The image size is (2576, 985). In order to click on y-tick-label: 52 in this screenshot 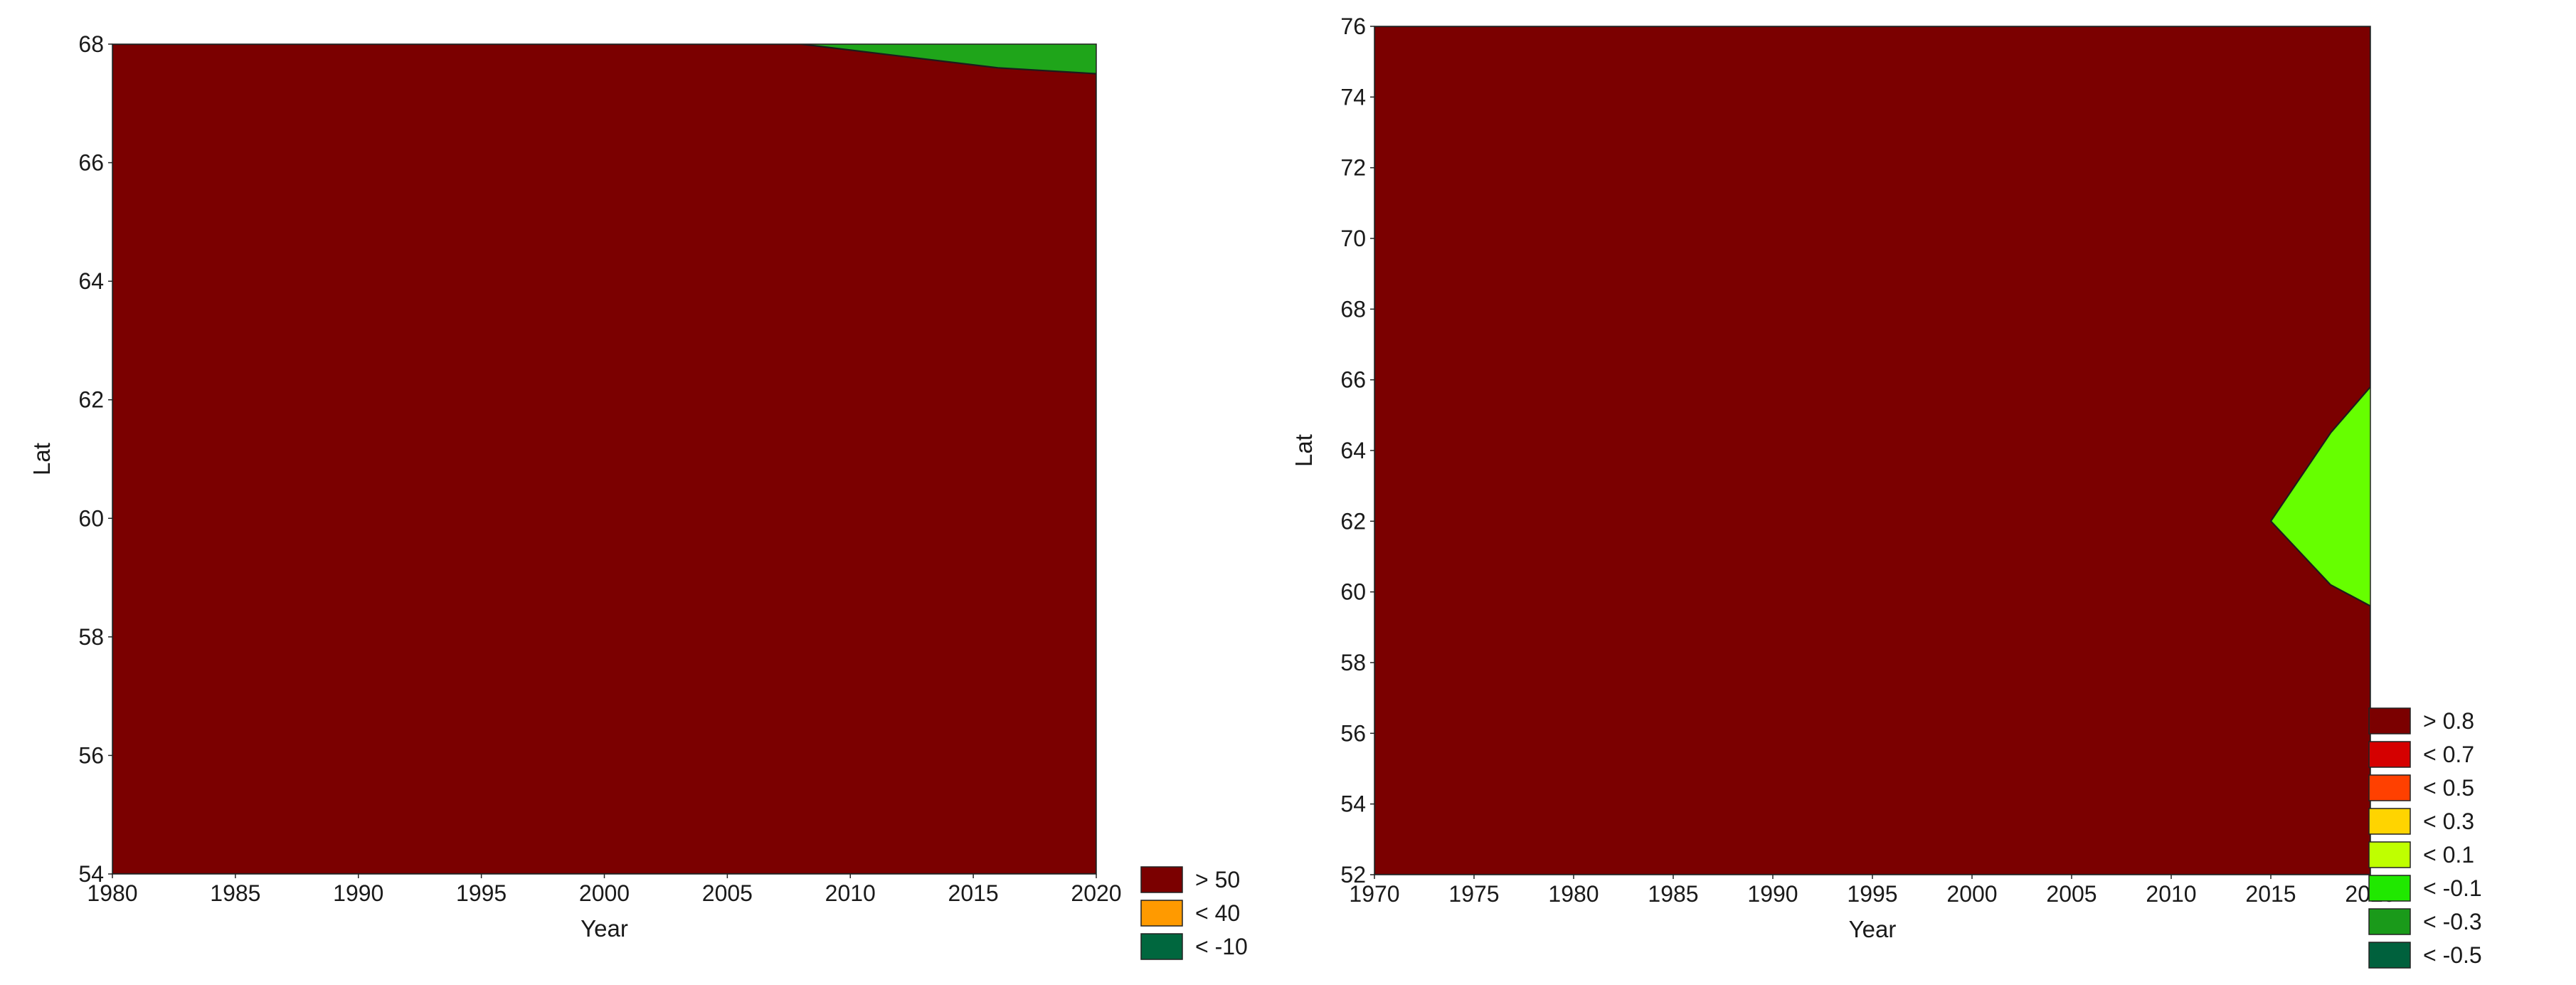, I will do `click(1353, 874)`.